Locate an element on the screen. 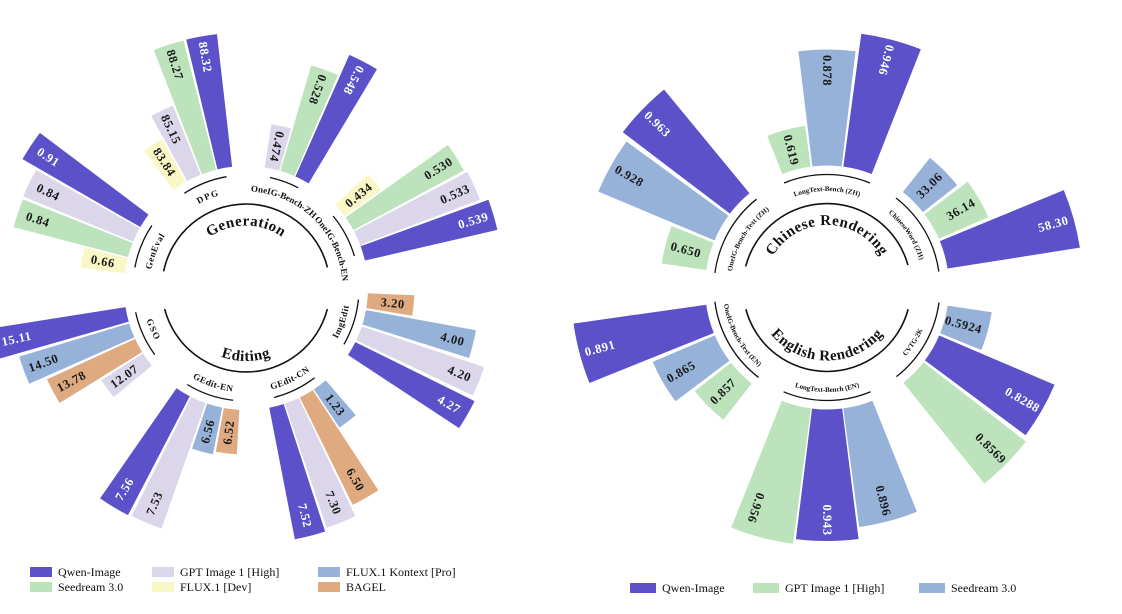 The width and height of the screenshot is (1122, 614). svg-text: 6.56 is located at coordinates (208, 431).